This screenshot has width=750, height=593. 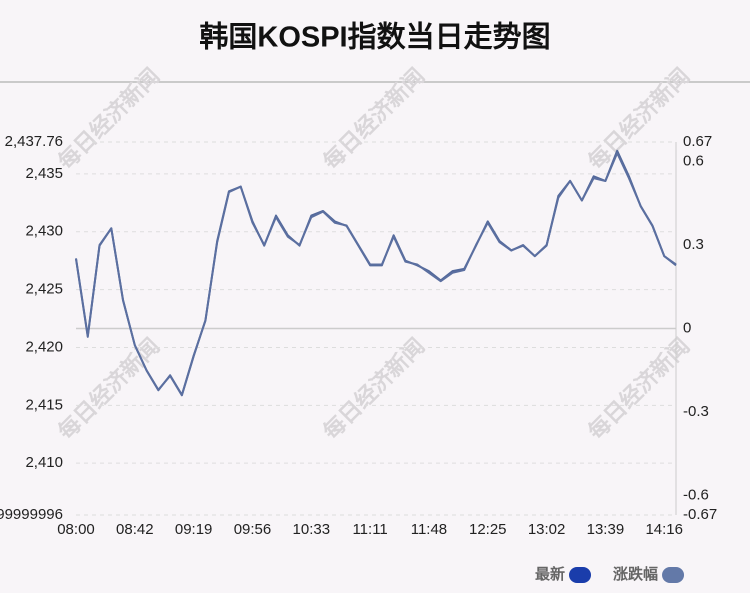 I want to click on legend-label: 涨跌幅, so click(x=635, y=574).